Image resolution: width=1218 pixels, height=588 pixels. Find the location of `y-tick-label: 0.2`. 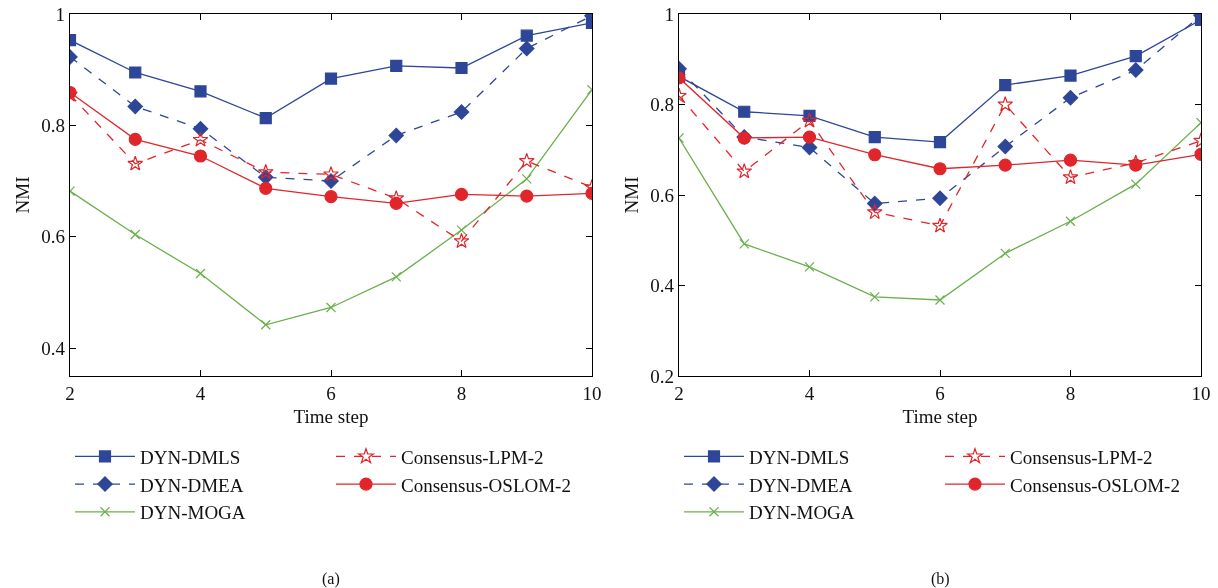

y-tick-label: 0.2 is located at coordinates (662, 376).